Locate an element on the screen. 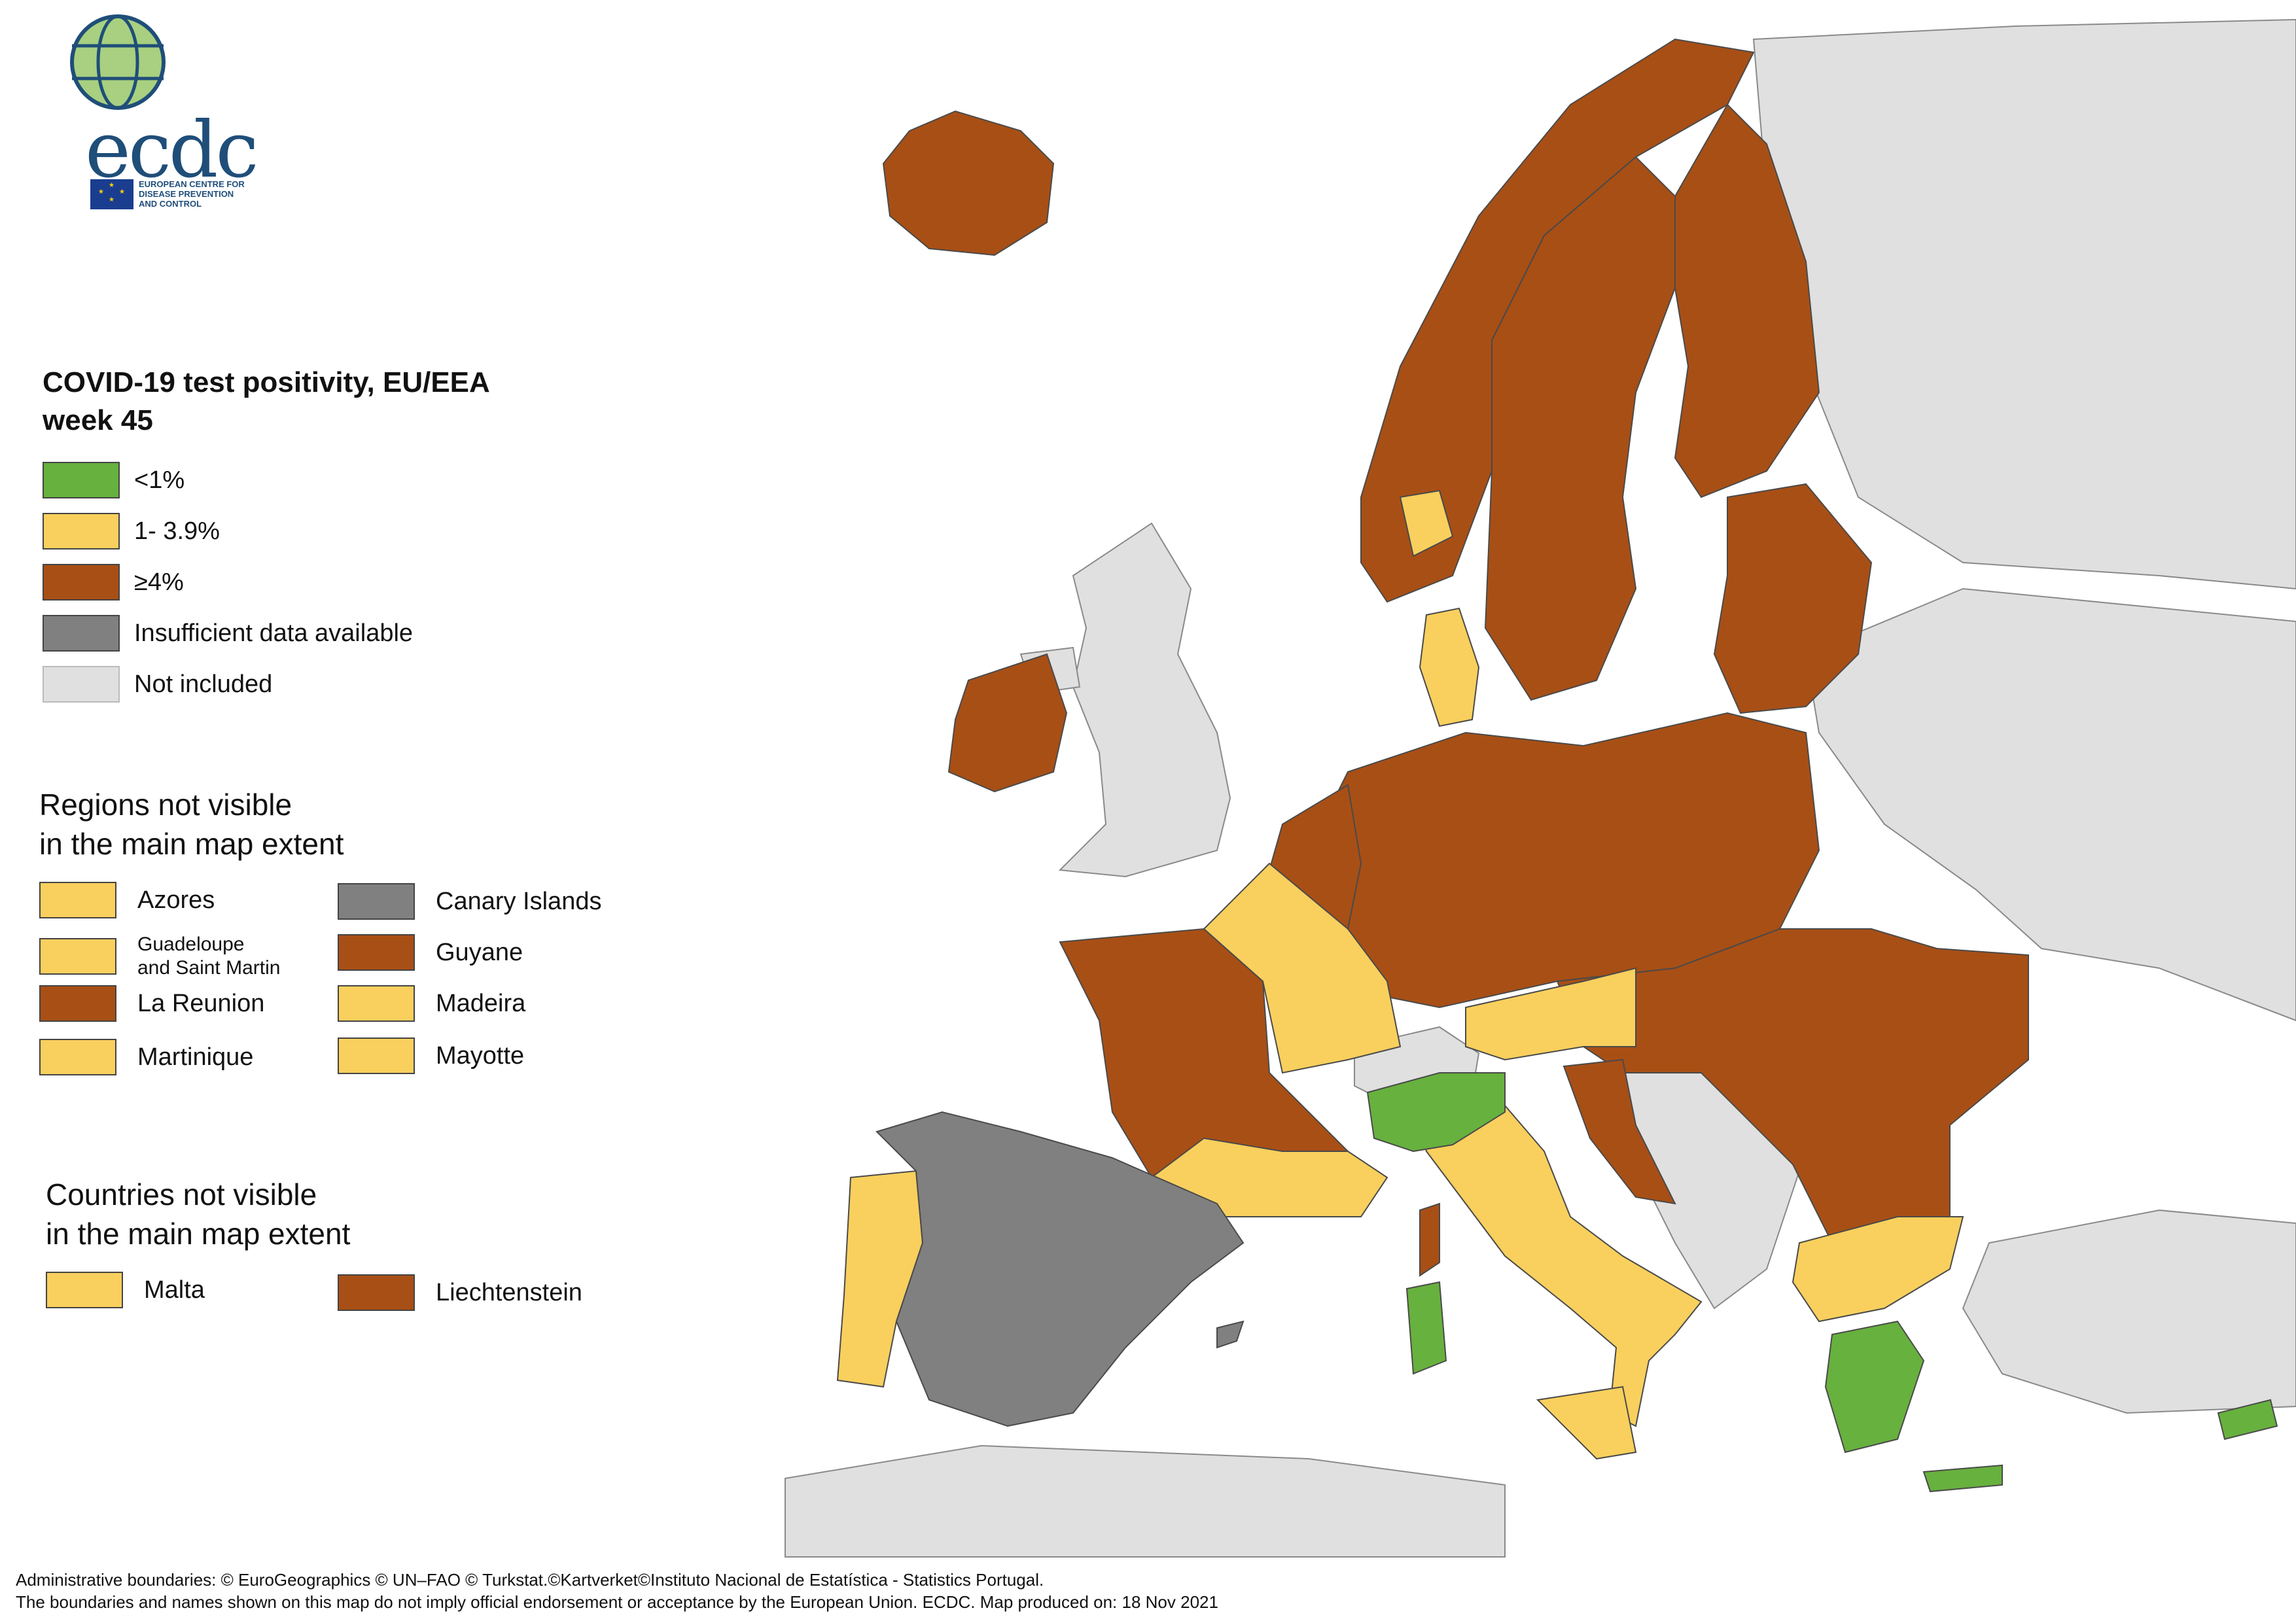 The width and height of the screenshot is (2296, 1621). region-ireland is located at coordinates (1008, 723).